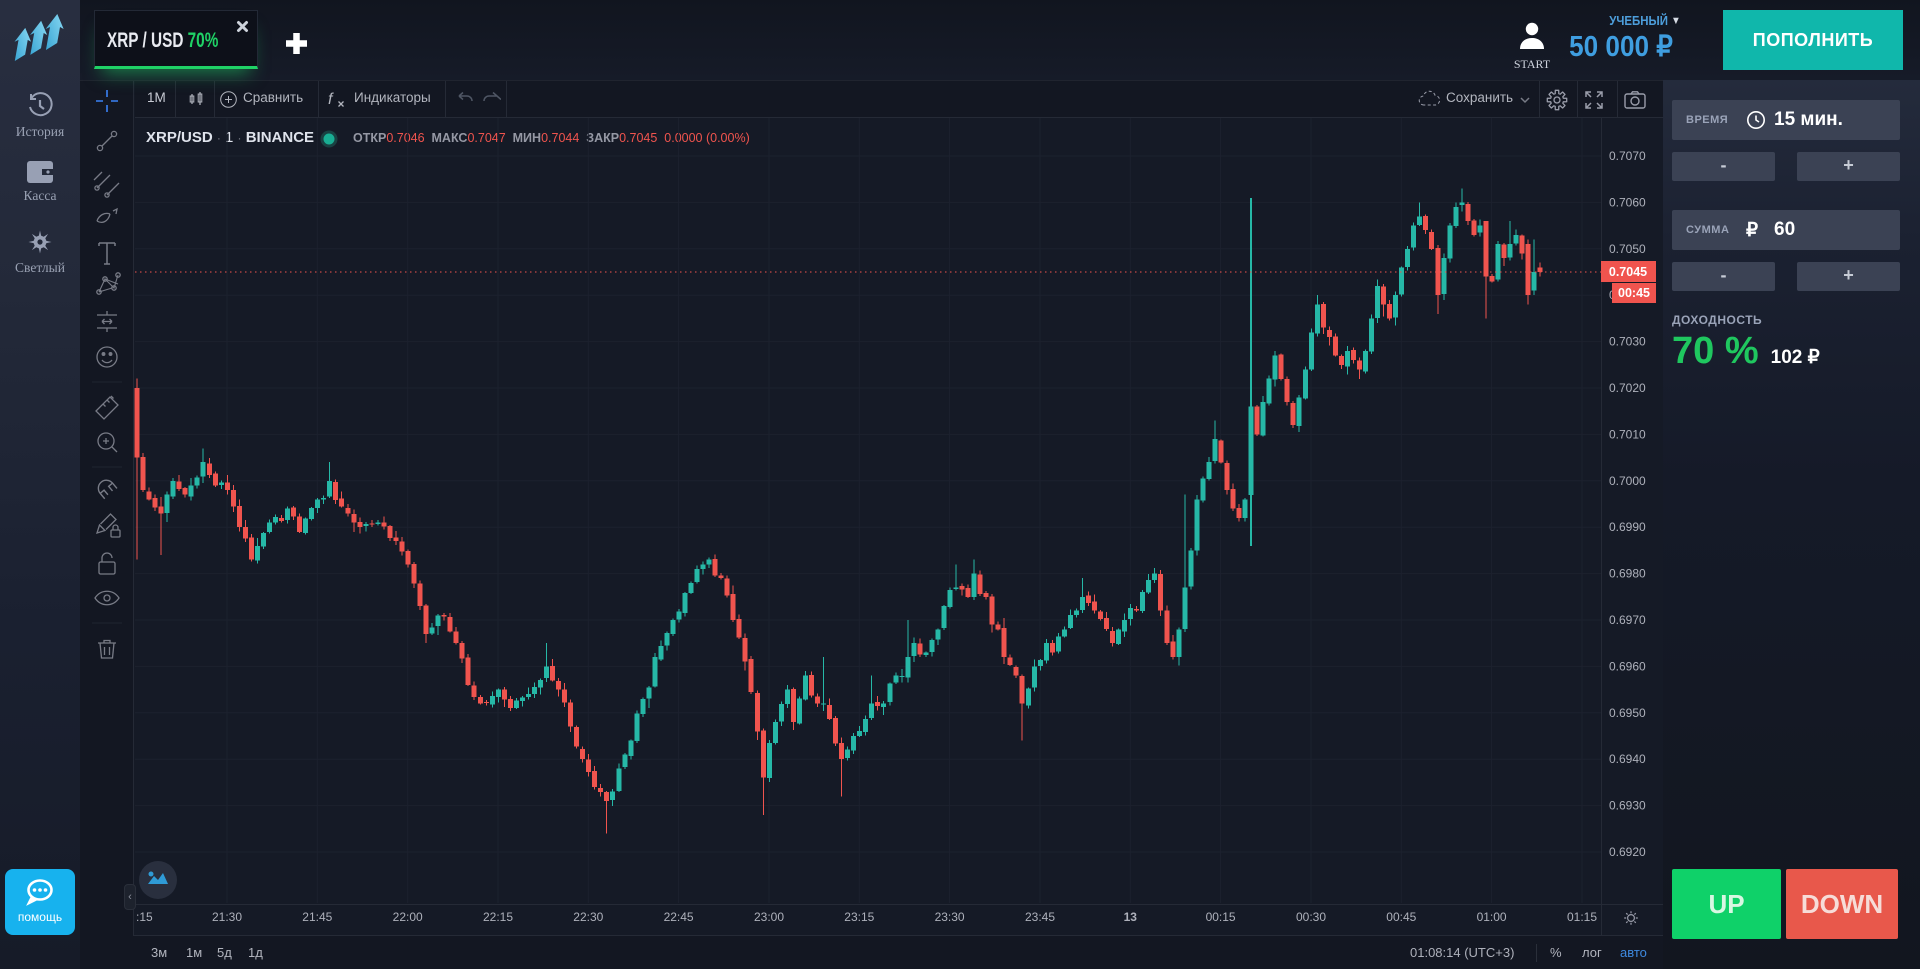 The image size is (1920, 969). Describe the element at coordinates (1627, 713) in the screenshot. I see `svg-text: 0.6950` at that location.